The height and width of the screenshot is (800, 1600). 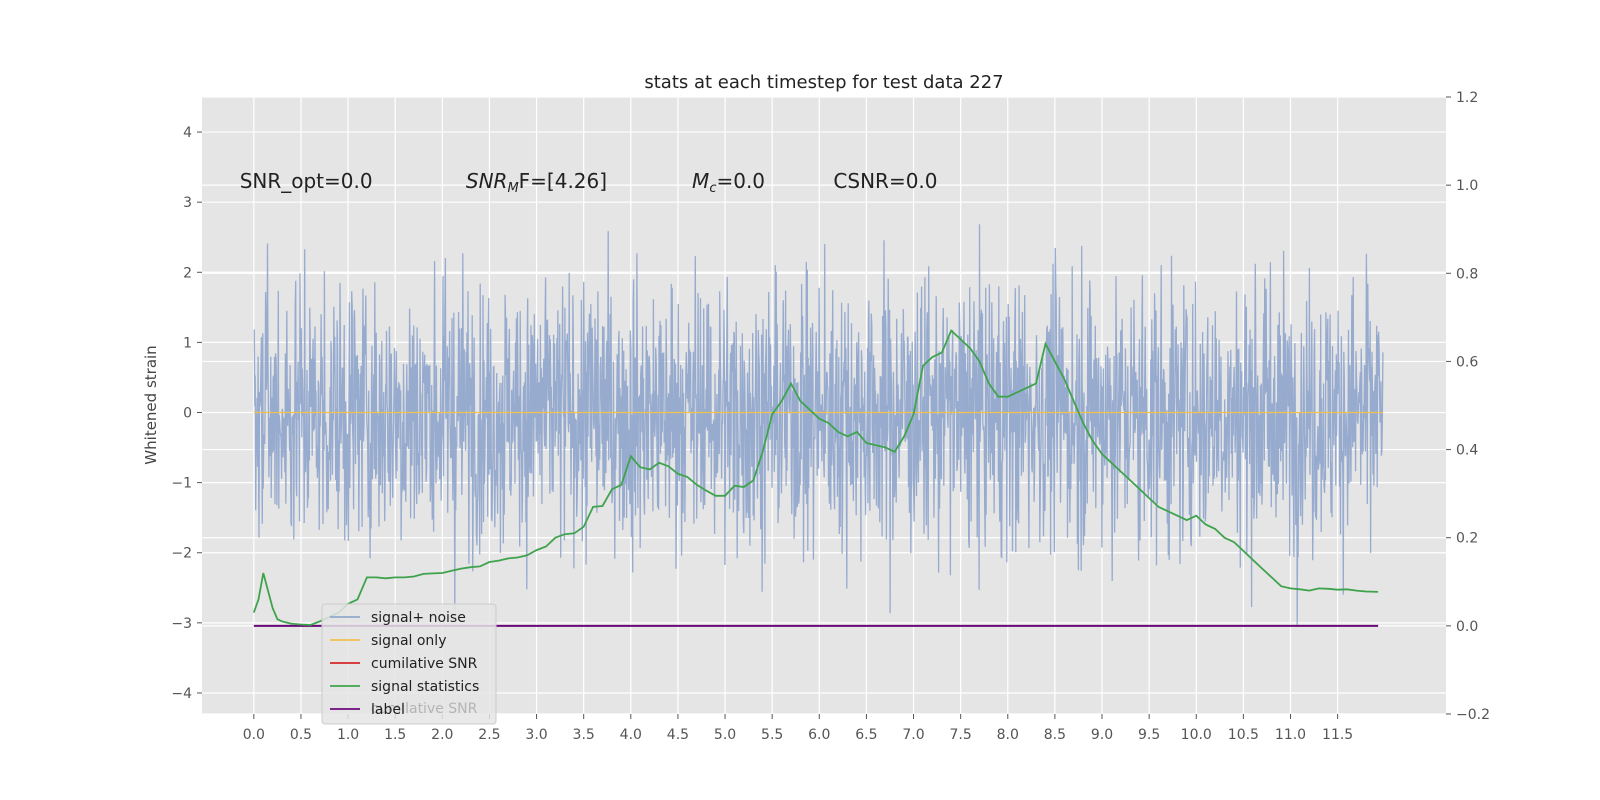 What do you see at coordinates (489, 735) in the screenshot?
I see `x-tick-label: 2.5` at bounding box center [489, 735].